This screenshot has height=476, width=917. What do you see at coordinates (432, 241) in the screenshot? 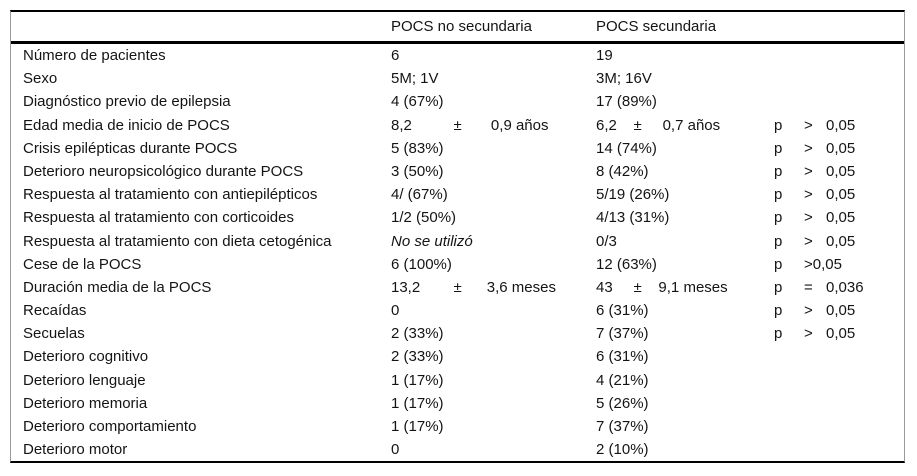
I see `no-secundaria-value: No se utilizó` at bounding box center [432, 241].